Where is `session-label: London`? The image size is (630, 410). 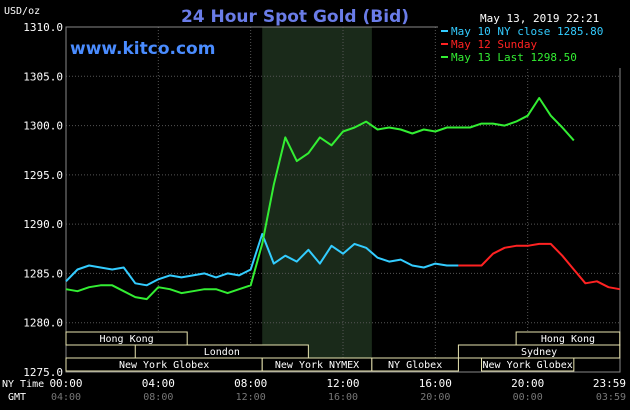 session-label: London is located at coordinates (222, 352).